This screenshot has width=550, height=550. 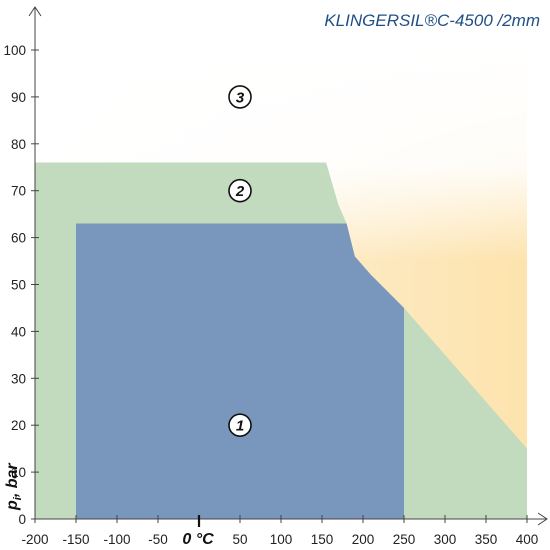 What do you see at coordinates (527, 539) in the screenshot?
I see `x-tick-label: 400` at bounding box center [527, 539].